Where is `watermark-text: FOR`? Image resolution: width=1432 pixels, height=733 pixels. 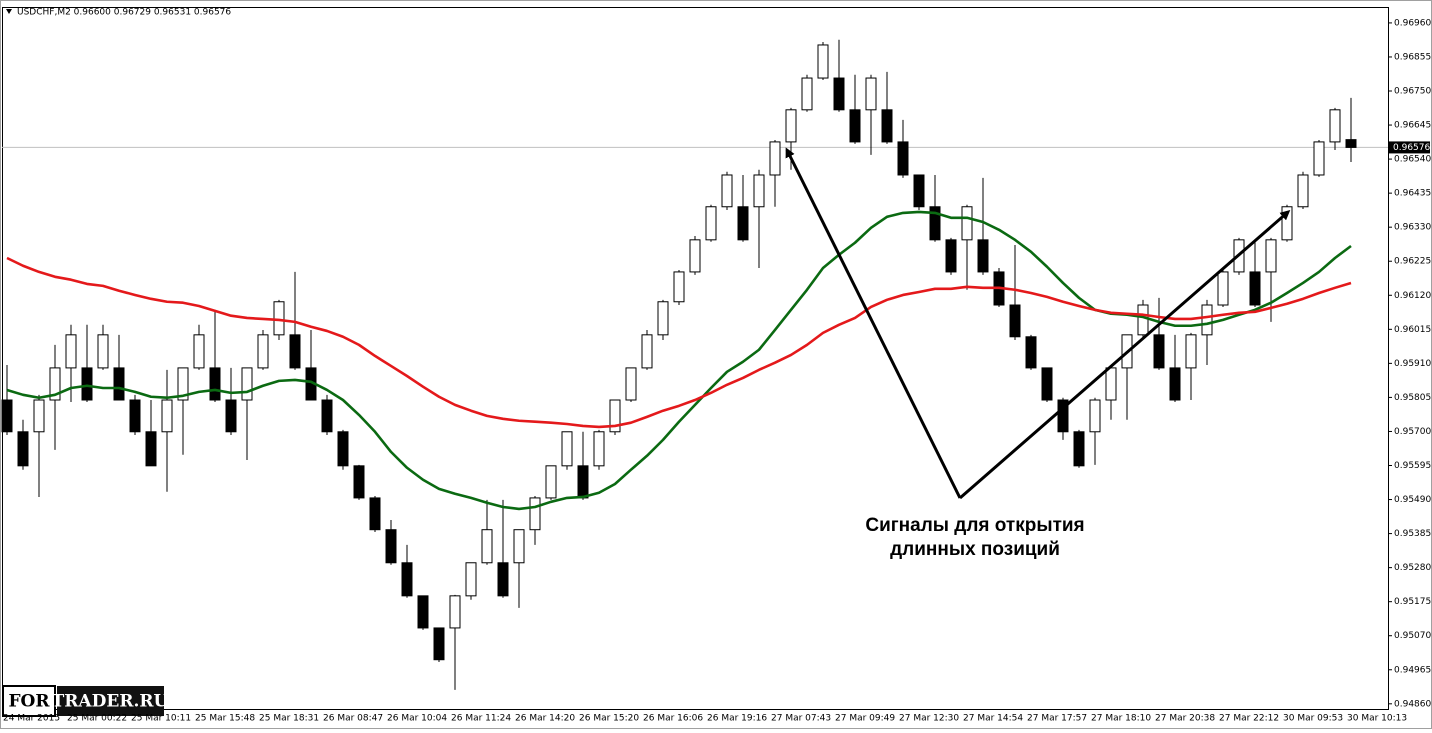
watermark-text: FOR is located at coordinates (29, 702).